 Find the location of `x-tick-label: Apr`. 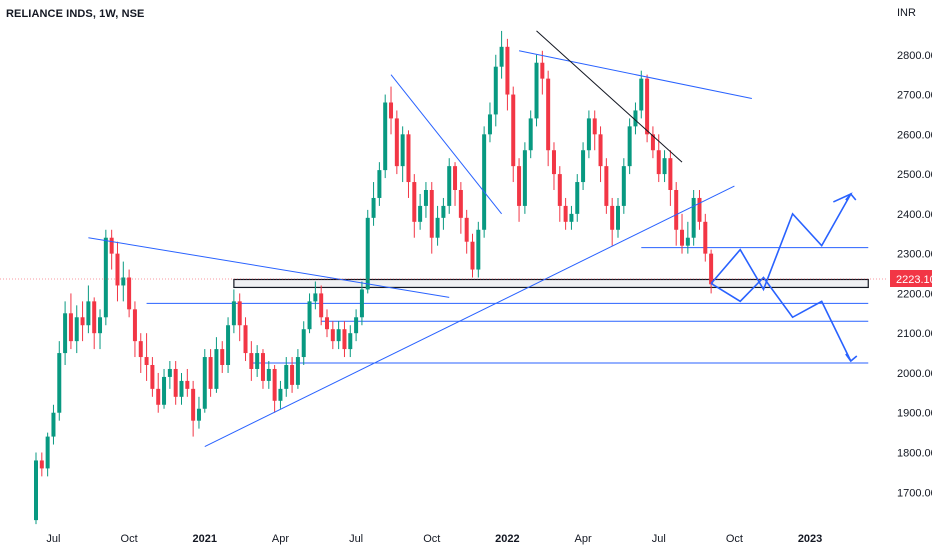

x-tick-label: Apr is located at coordinates (583, 539).